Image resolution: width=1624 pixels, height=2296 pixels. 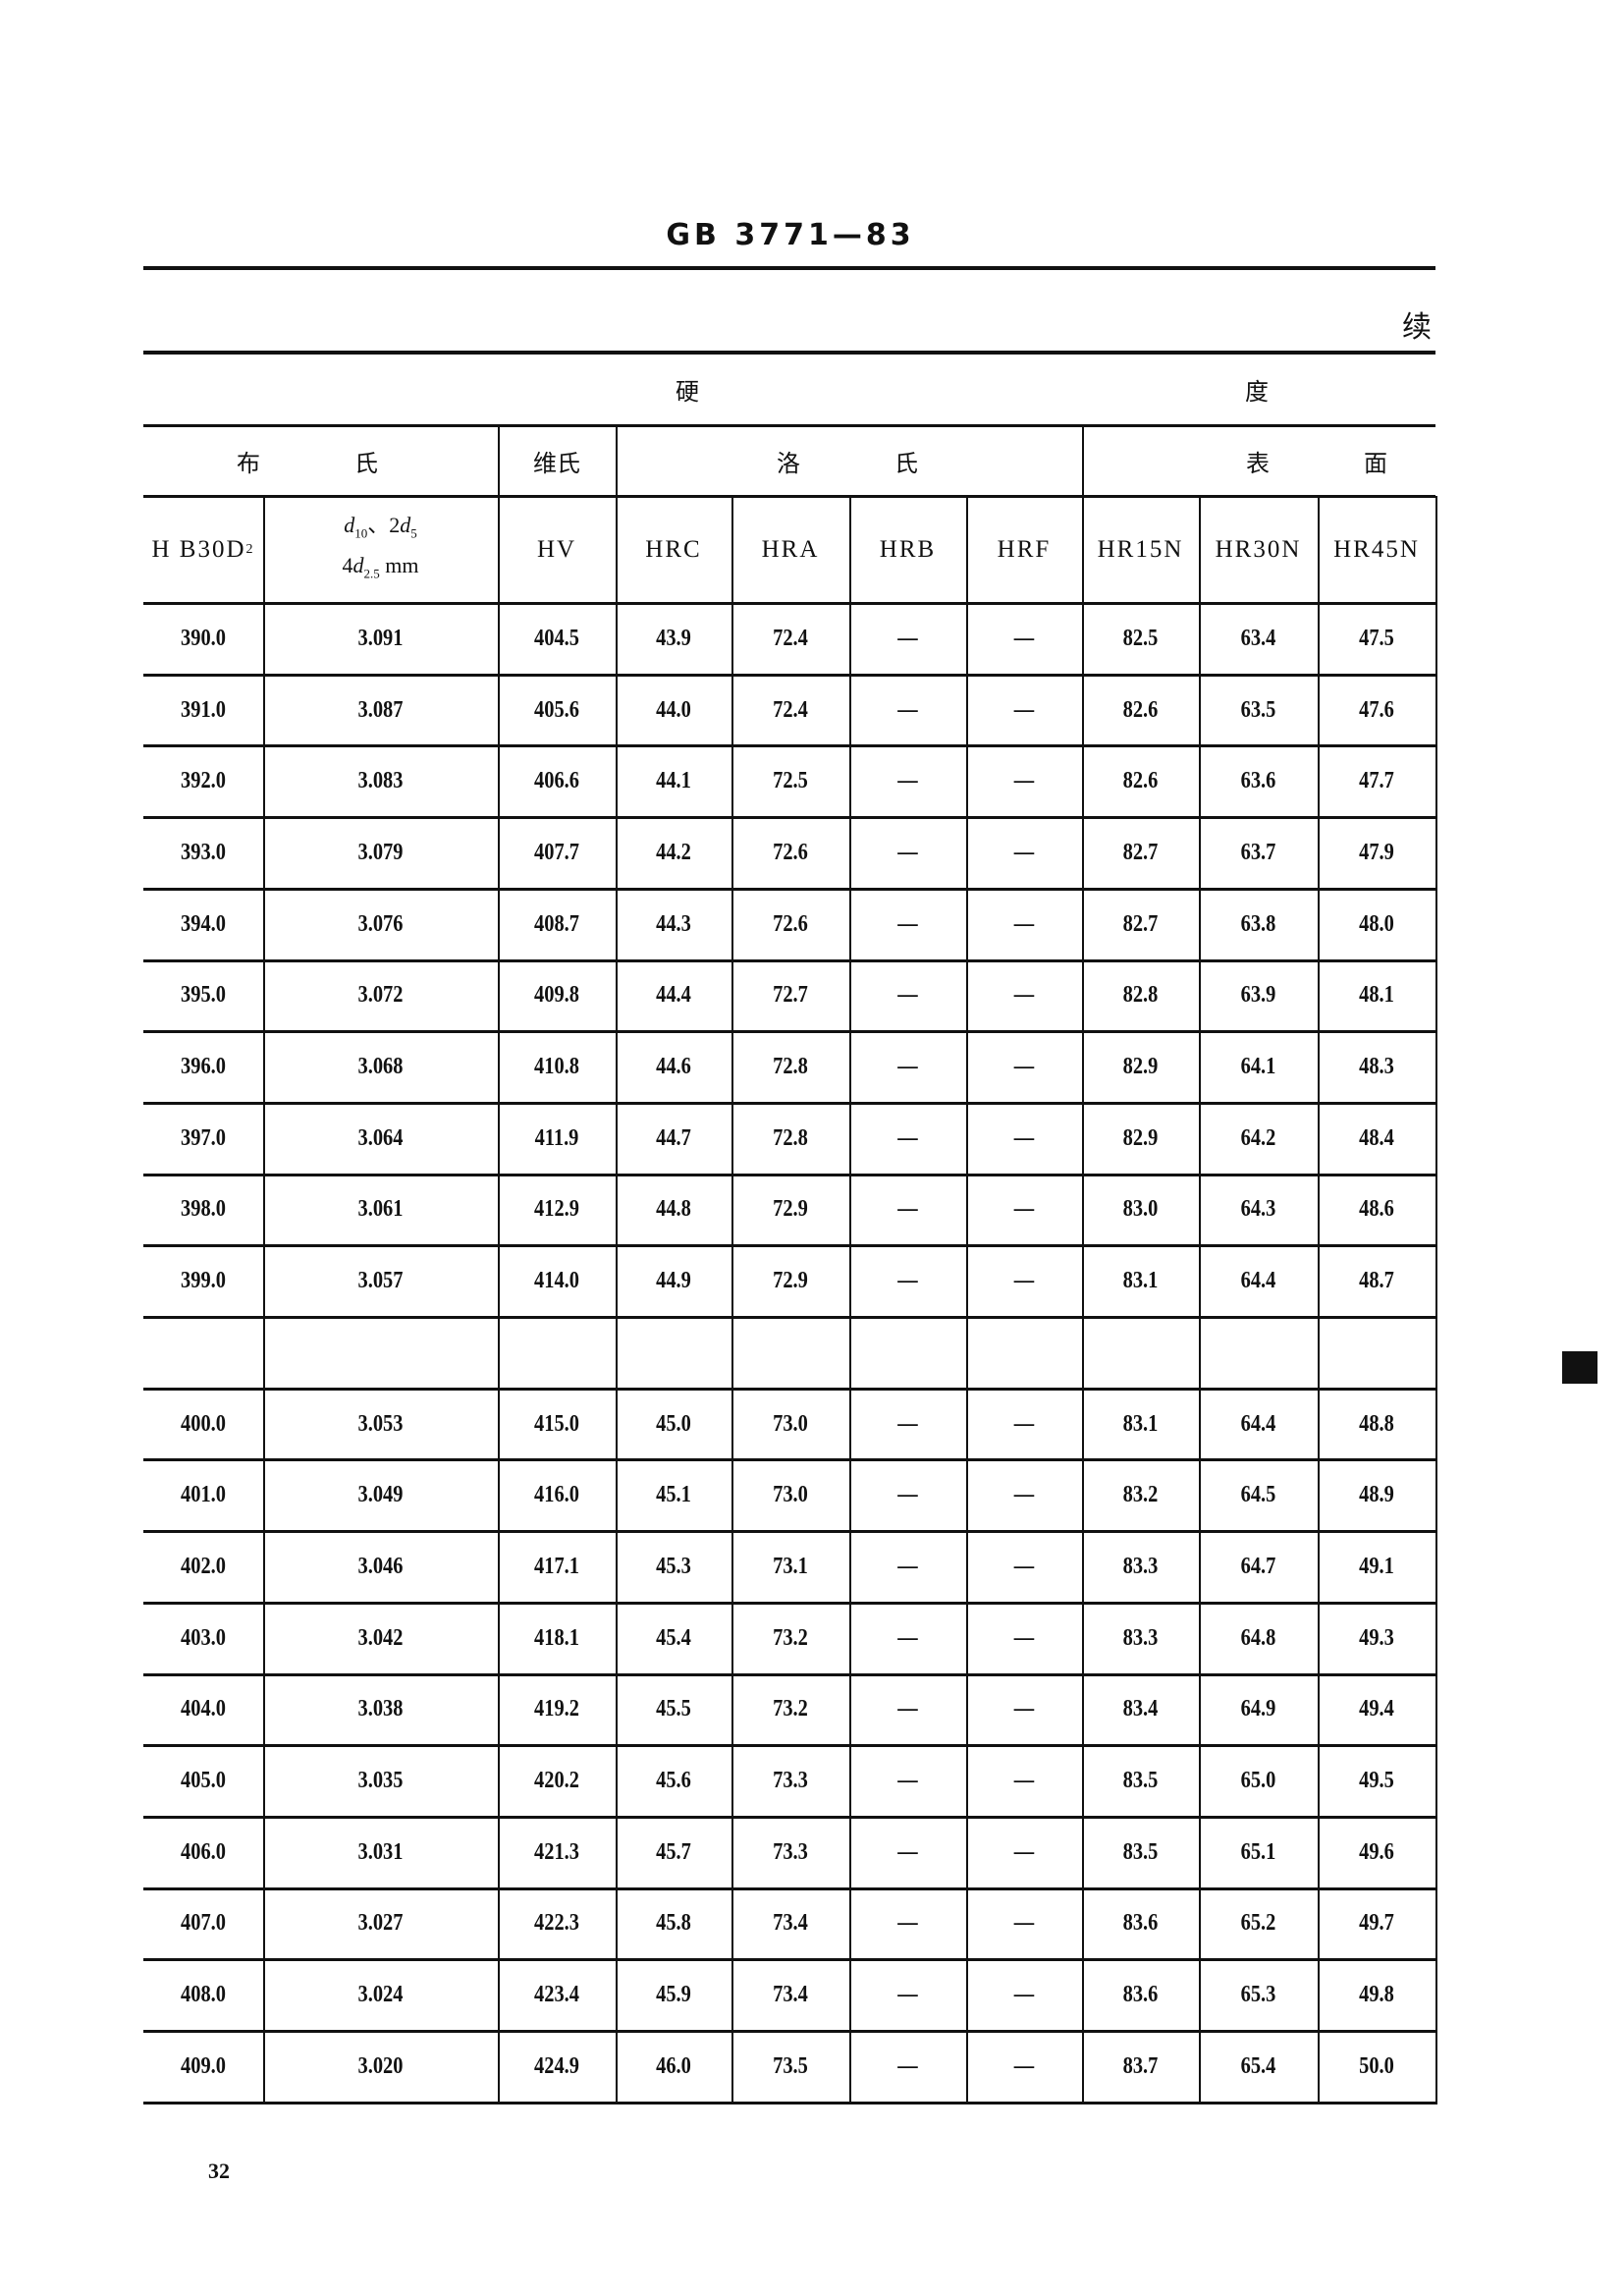 What do you see at coordinates (380, 1923) in the screenshot?
I see `cell-d: 3.027` at bounding box center [380, 1923].